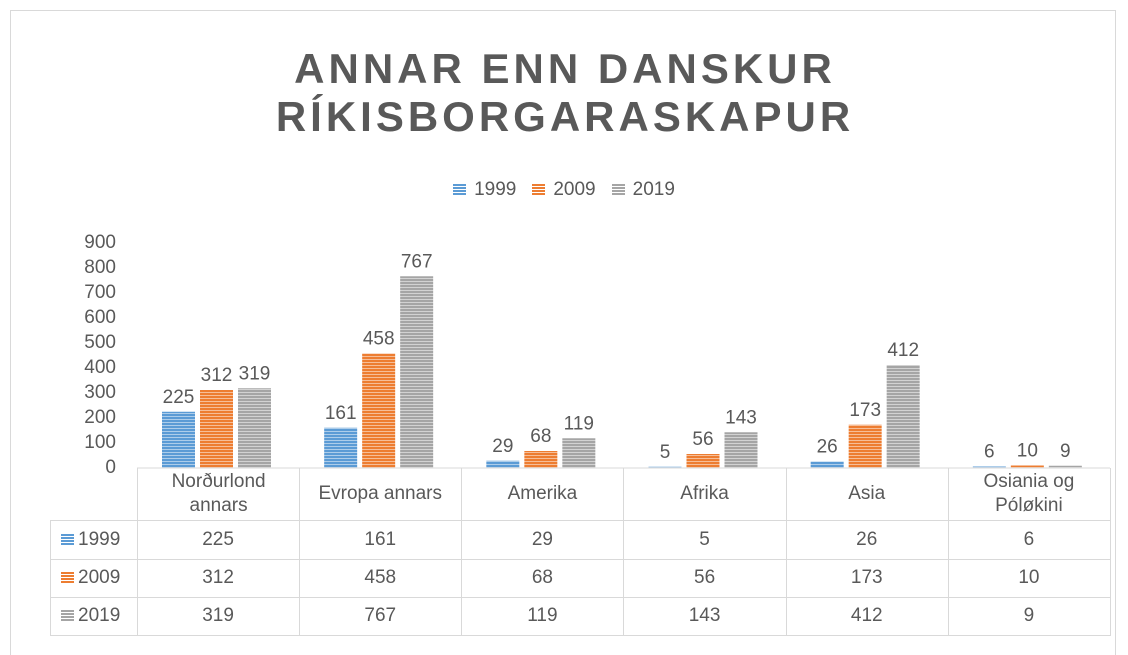 Image resolution: width=1128 pixels, height=655 pixels. I want to click on data-label: 161, so click(341, 413).